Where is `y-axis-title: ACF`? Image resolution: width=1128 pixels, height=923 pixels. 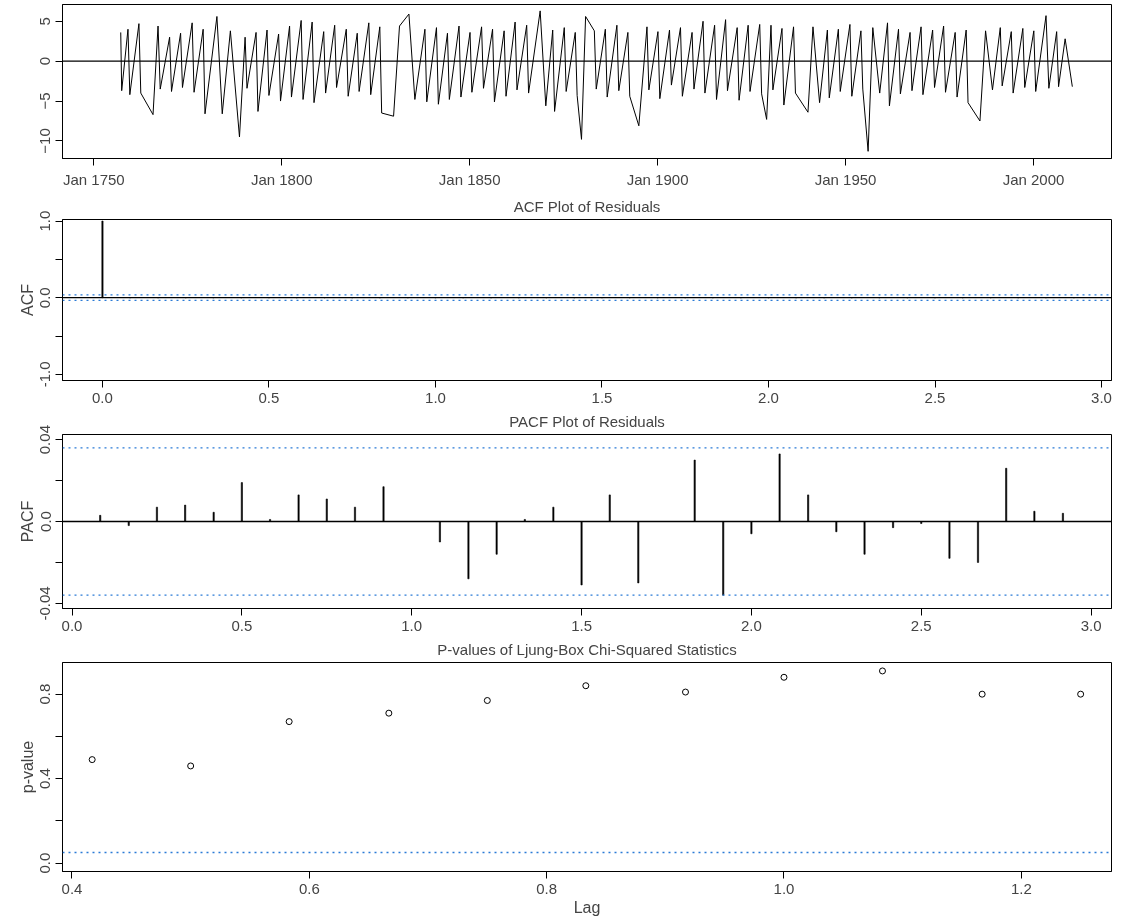
y-axis-title: ACF is located at coordinates (27, 299).